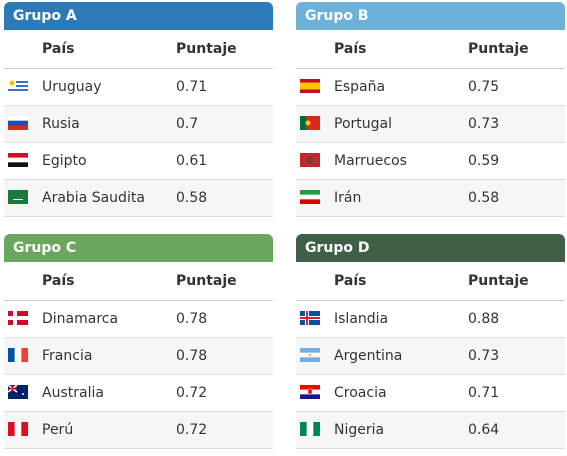  I want to click on country-name: Egipto, so click(64, 161).